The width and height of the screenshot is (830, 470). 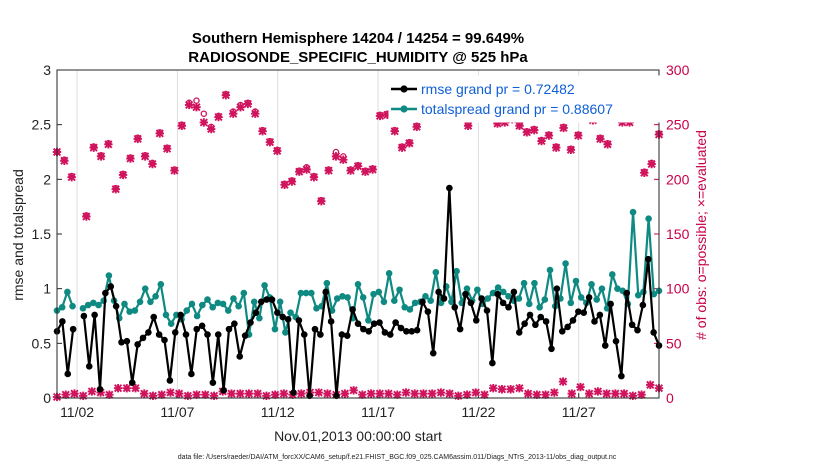 What do you see at coordinates (378, 412) in the screenshot?
I see `x-tick-label: 11/17` at bounding box center [378, 412].